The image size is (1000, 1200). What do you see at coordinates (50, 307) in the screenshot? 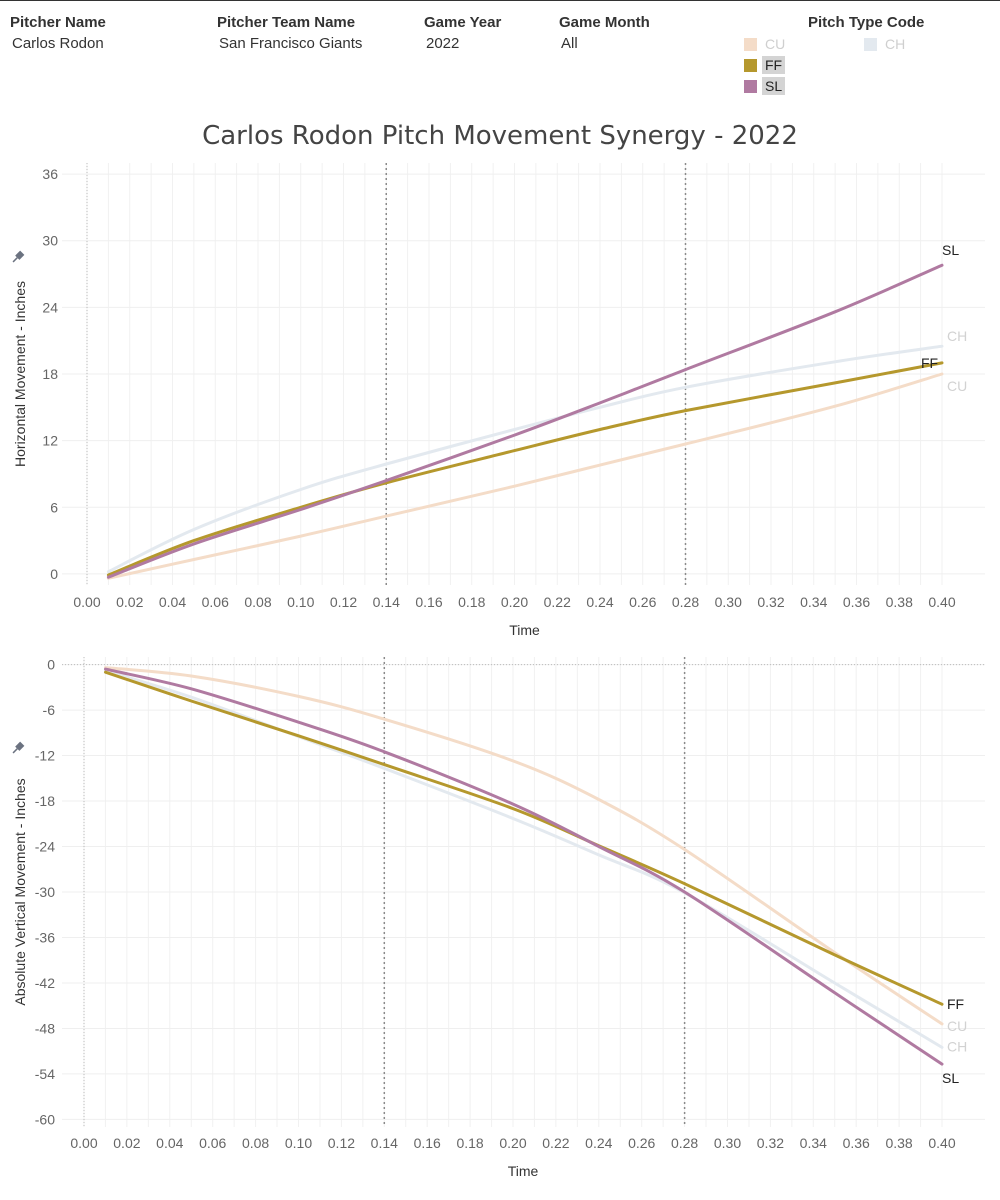
I see `y-tick-label: 24` at bounding box center [50, 307].